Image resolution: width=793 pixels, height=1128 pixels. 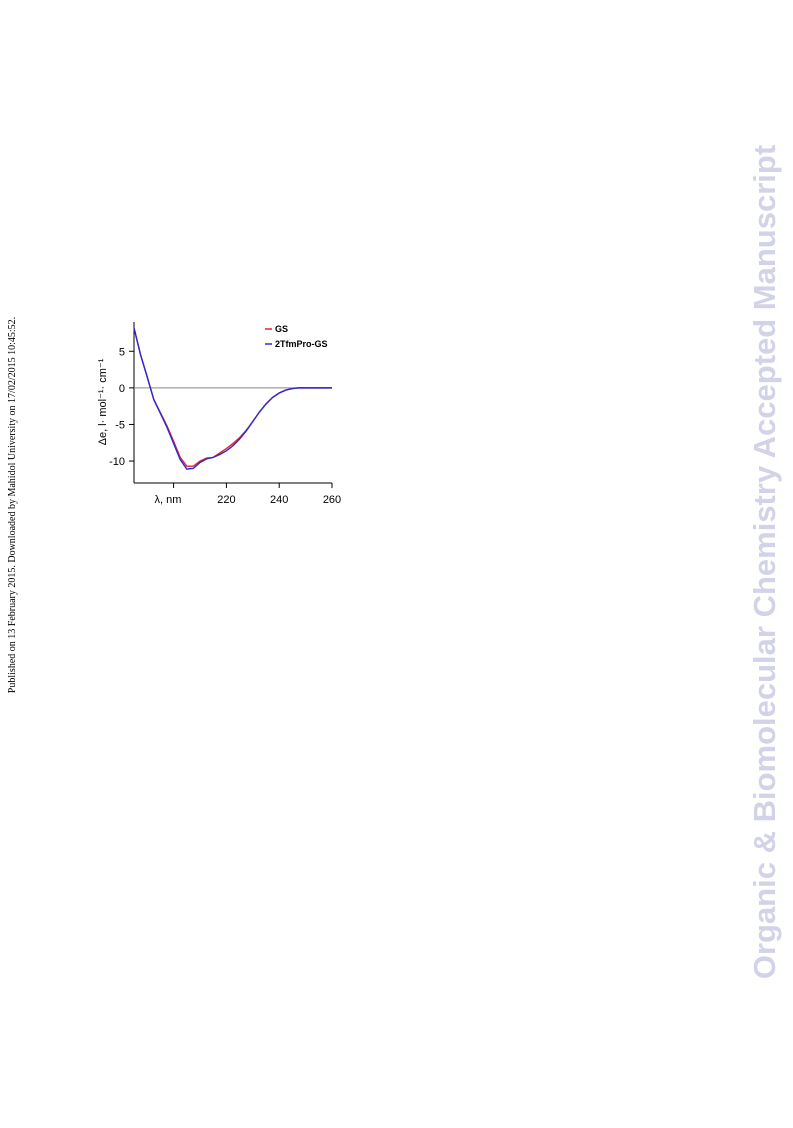 What do you see at coordinates (120, 425) in the screenshot?
I see `y-tick-label: -5` at bounding box center [120, 425].